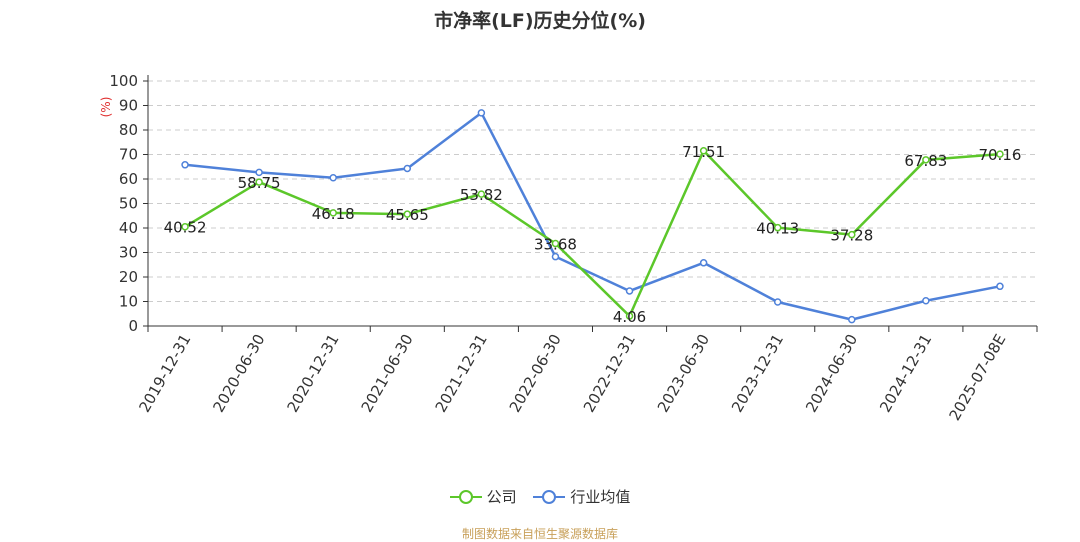 The image size is (1080, 542). Describe the element at coordinates (128, 204) in the screenshot. I see `y-tick-label: 50` at that location.